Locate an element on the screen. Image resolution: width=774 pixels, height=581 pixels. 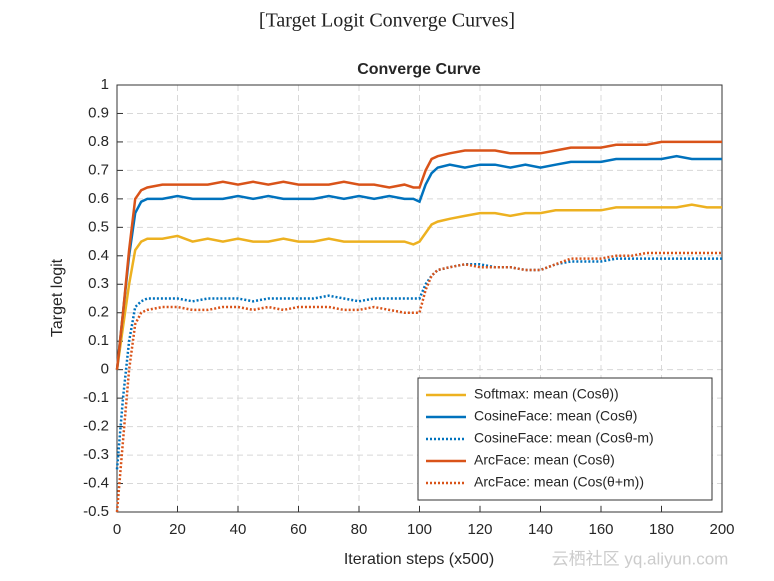
legend-label: ArcFace: mean (Cos(θ+m)) is located at coordinates (559, 482).